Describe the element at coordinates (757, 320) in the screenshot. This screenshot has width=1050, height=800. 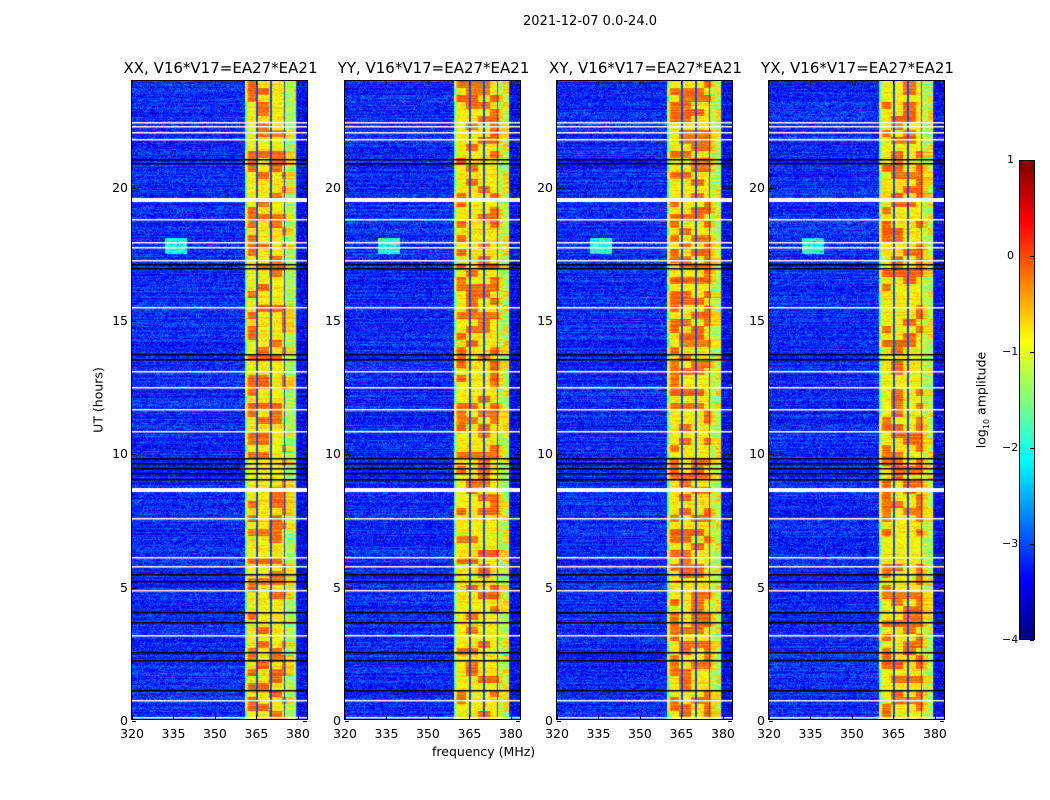
I see `y-tick-label: 15` at that location.